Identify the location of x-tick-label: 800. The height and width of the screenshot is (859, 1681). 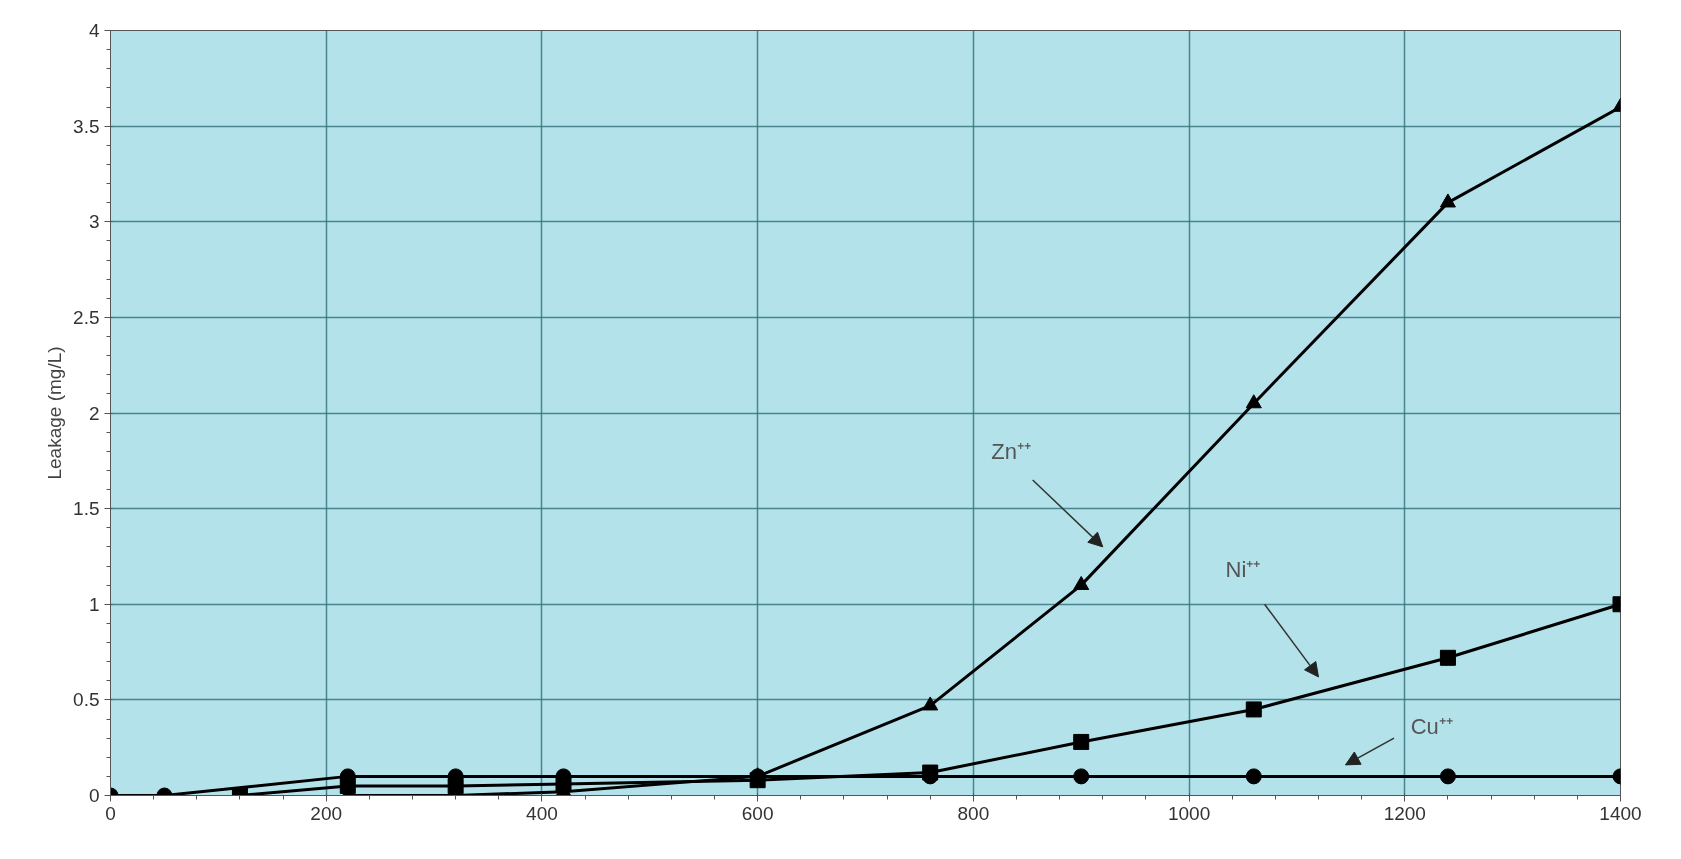
(973, 813).